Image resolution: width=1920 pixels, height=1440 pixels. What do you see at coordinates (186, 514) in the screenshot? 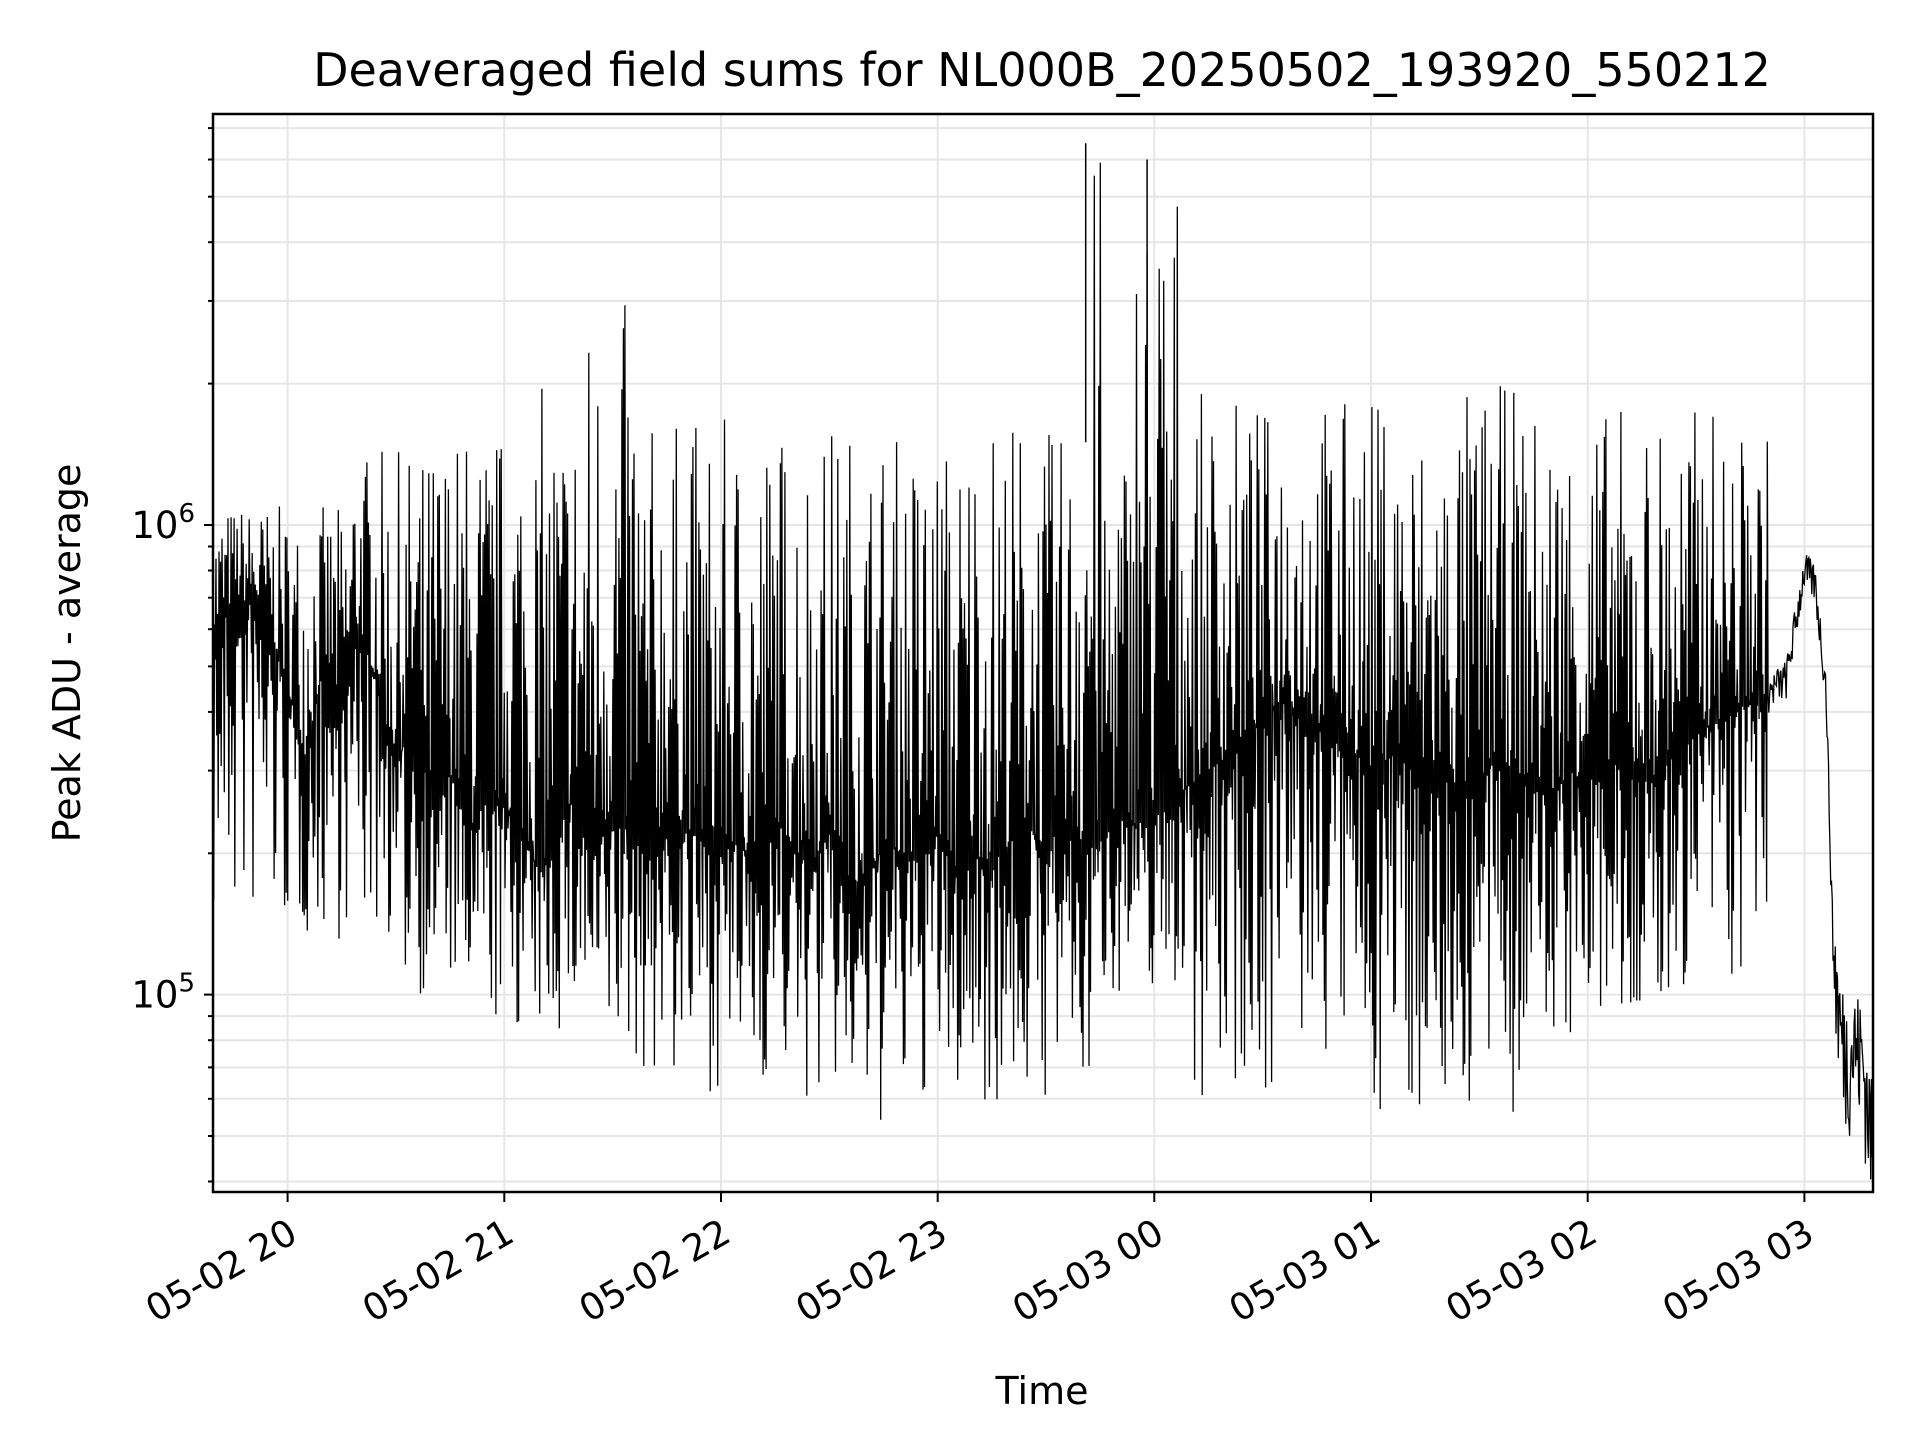
I see `y-tick-exponent: 6` at bounding box center [186, 514].